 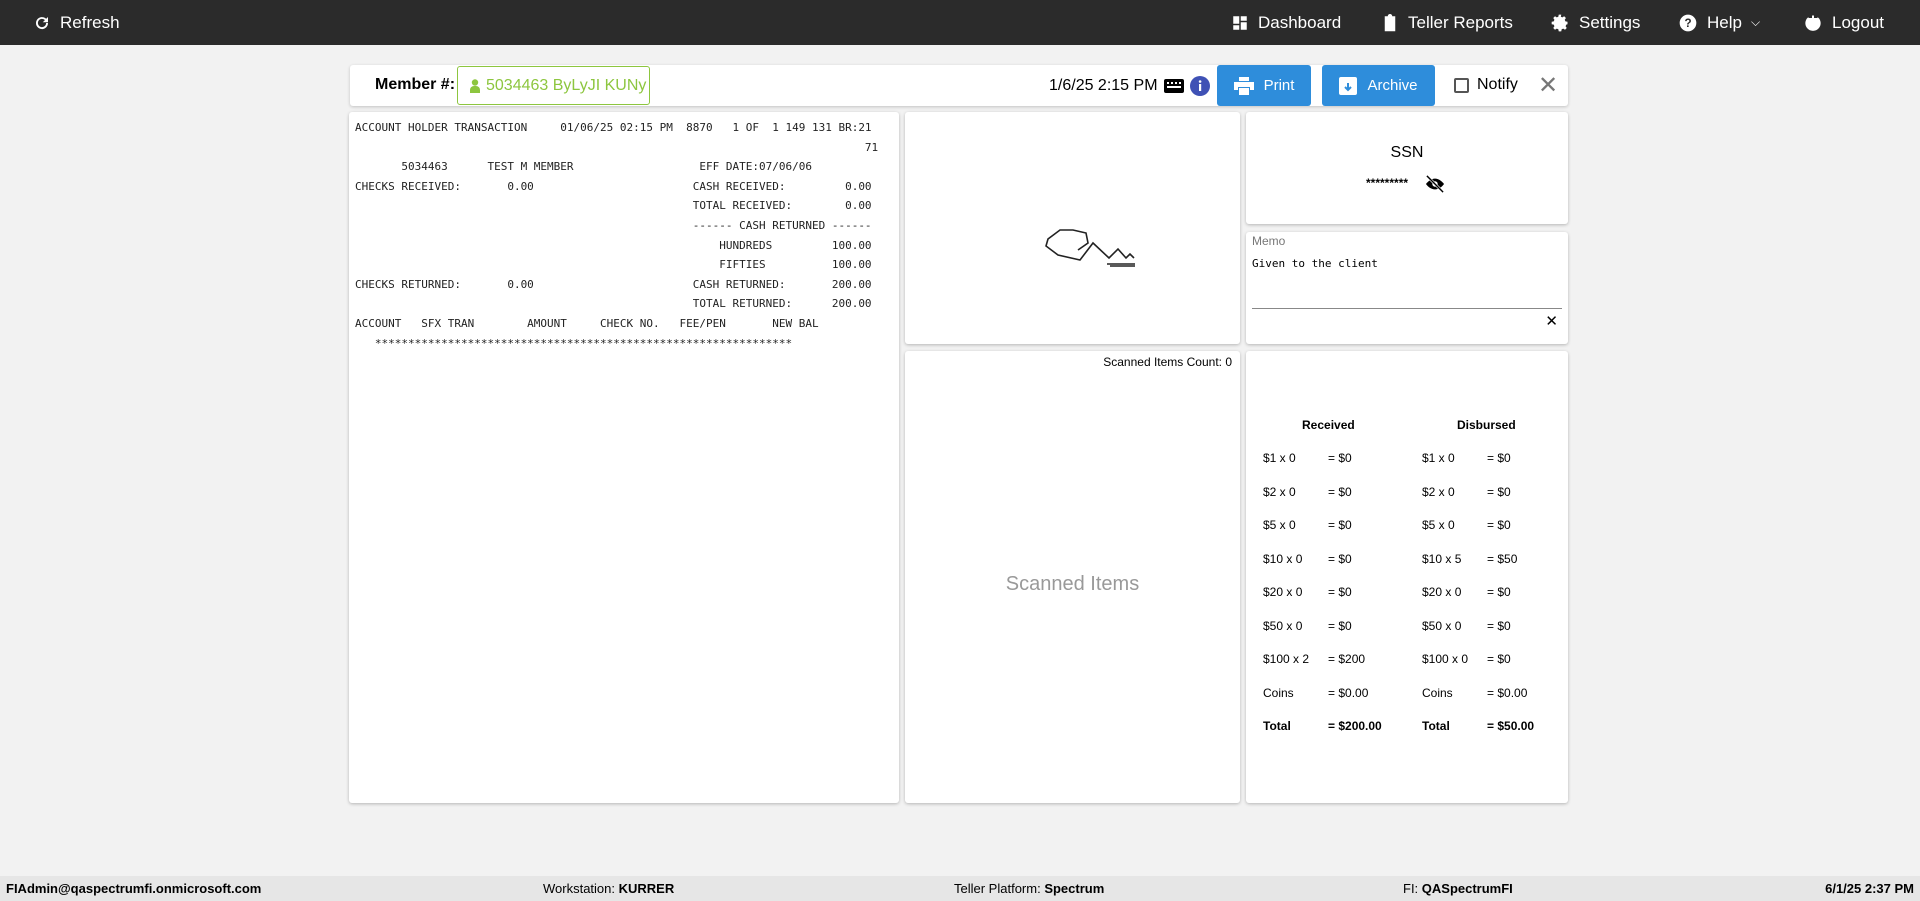 I want to click on settings-button: Settings, so click(x=1595, y=22).